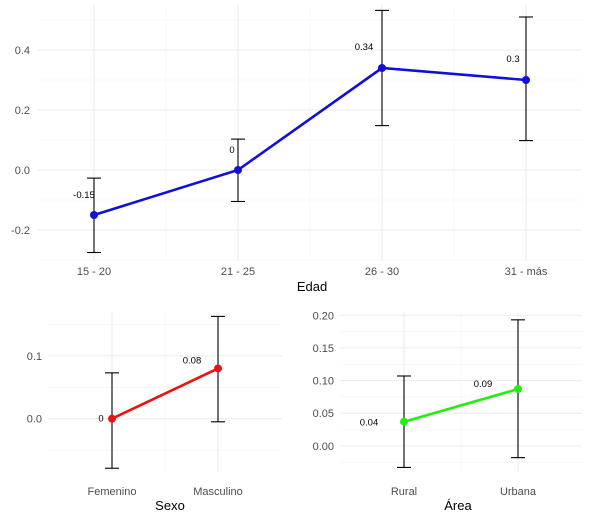 The image size is (590, 527). I want to click on data-label: 0.34, so click(364, 47).